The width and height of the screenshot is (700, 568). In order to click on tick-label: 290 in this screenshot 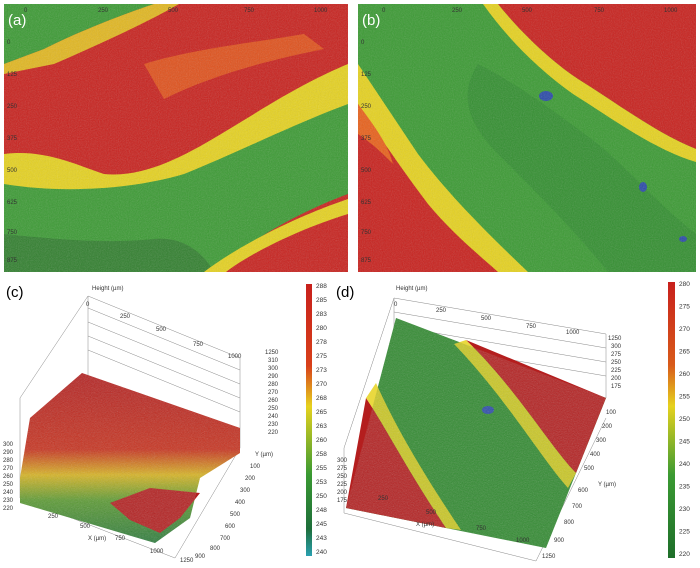, I will do `click(273, 377)`.